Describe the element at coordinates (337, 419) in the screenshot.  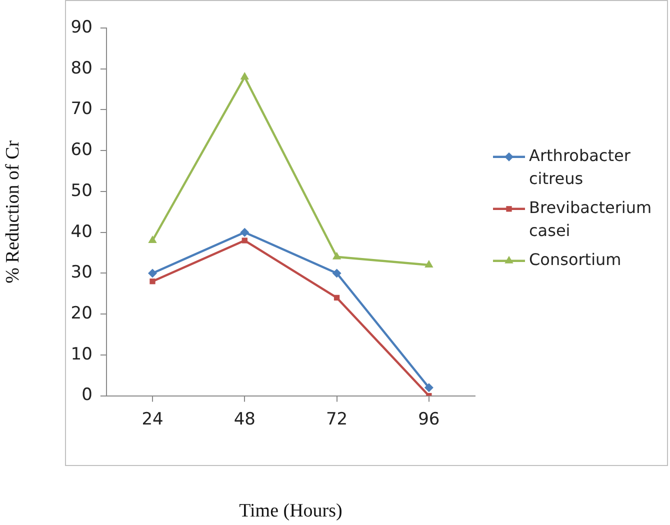
I see `x-tick-label: 72` at that location.